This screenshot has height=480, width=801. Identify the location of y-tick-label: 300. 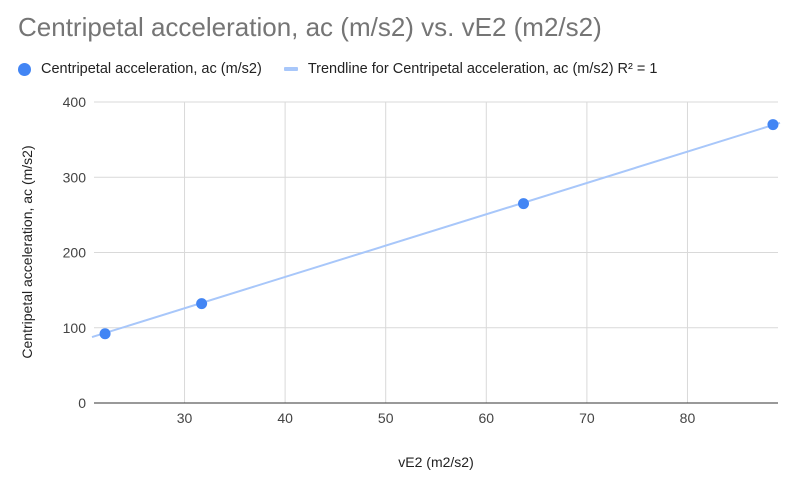
(75, 177).